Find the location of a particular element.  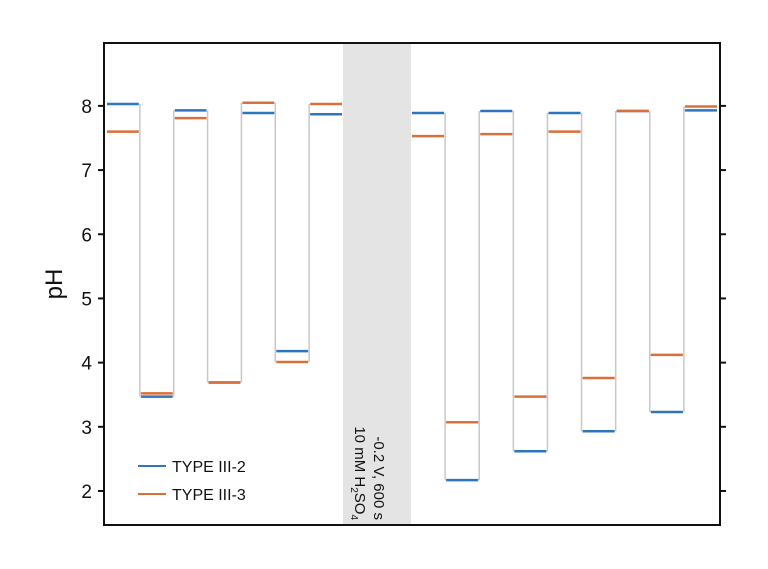

y-tick-label: 5 is located at coordinates (86, 299).